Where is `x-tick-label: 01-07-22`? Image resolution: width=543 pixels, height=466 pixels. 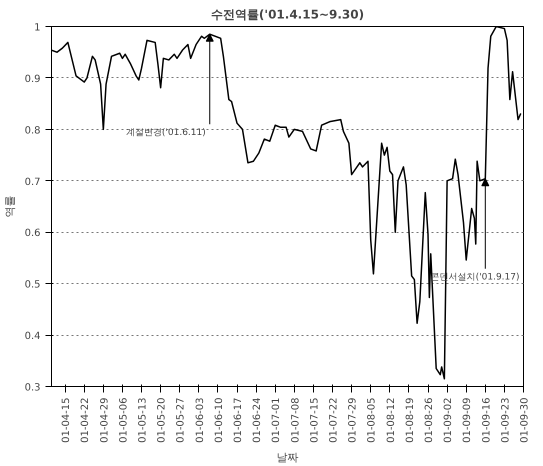
x-tick-label: 01-07-22 is located at coordinates (334, 420).